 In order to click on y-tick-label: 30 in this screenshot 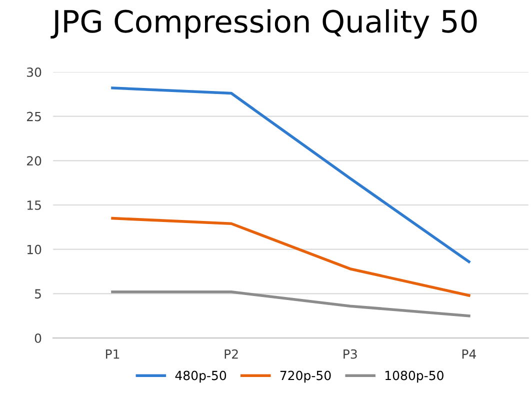, I will do `click(34, 72)`.